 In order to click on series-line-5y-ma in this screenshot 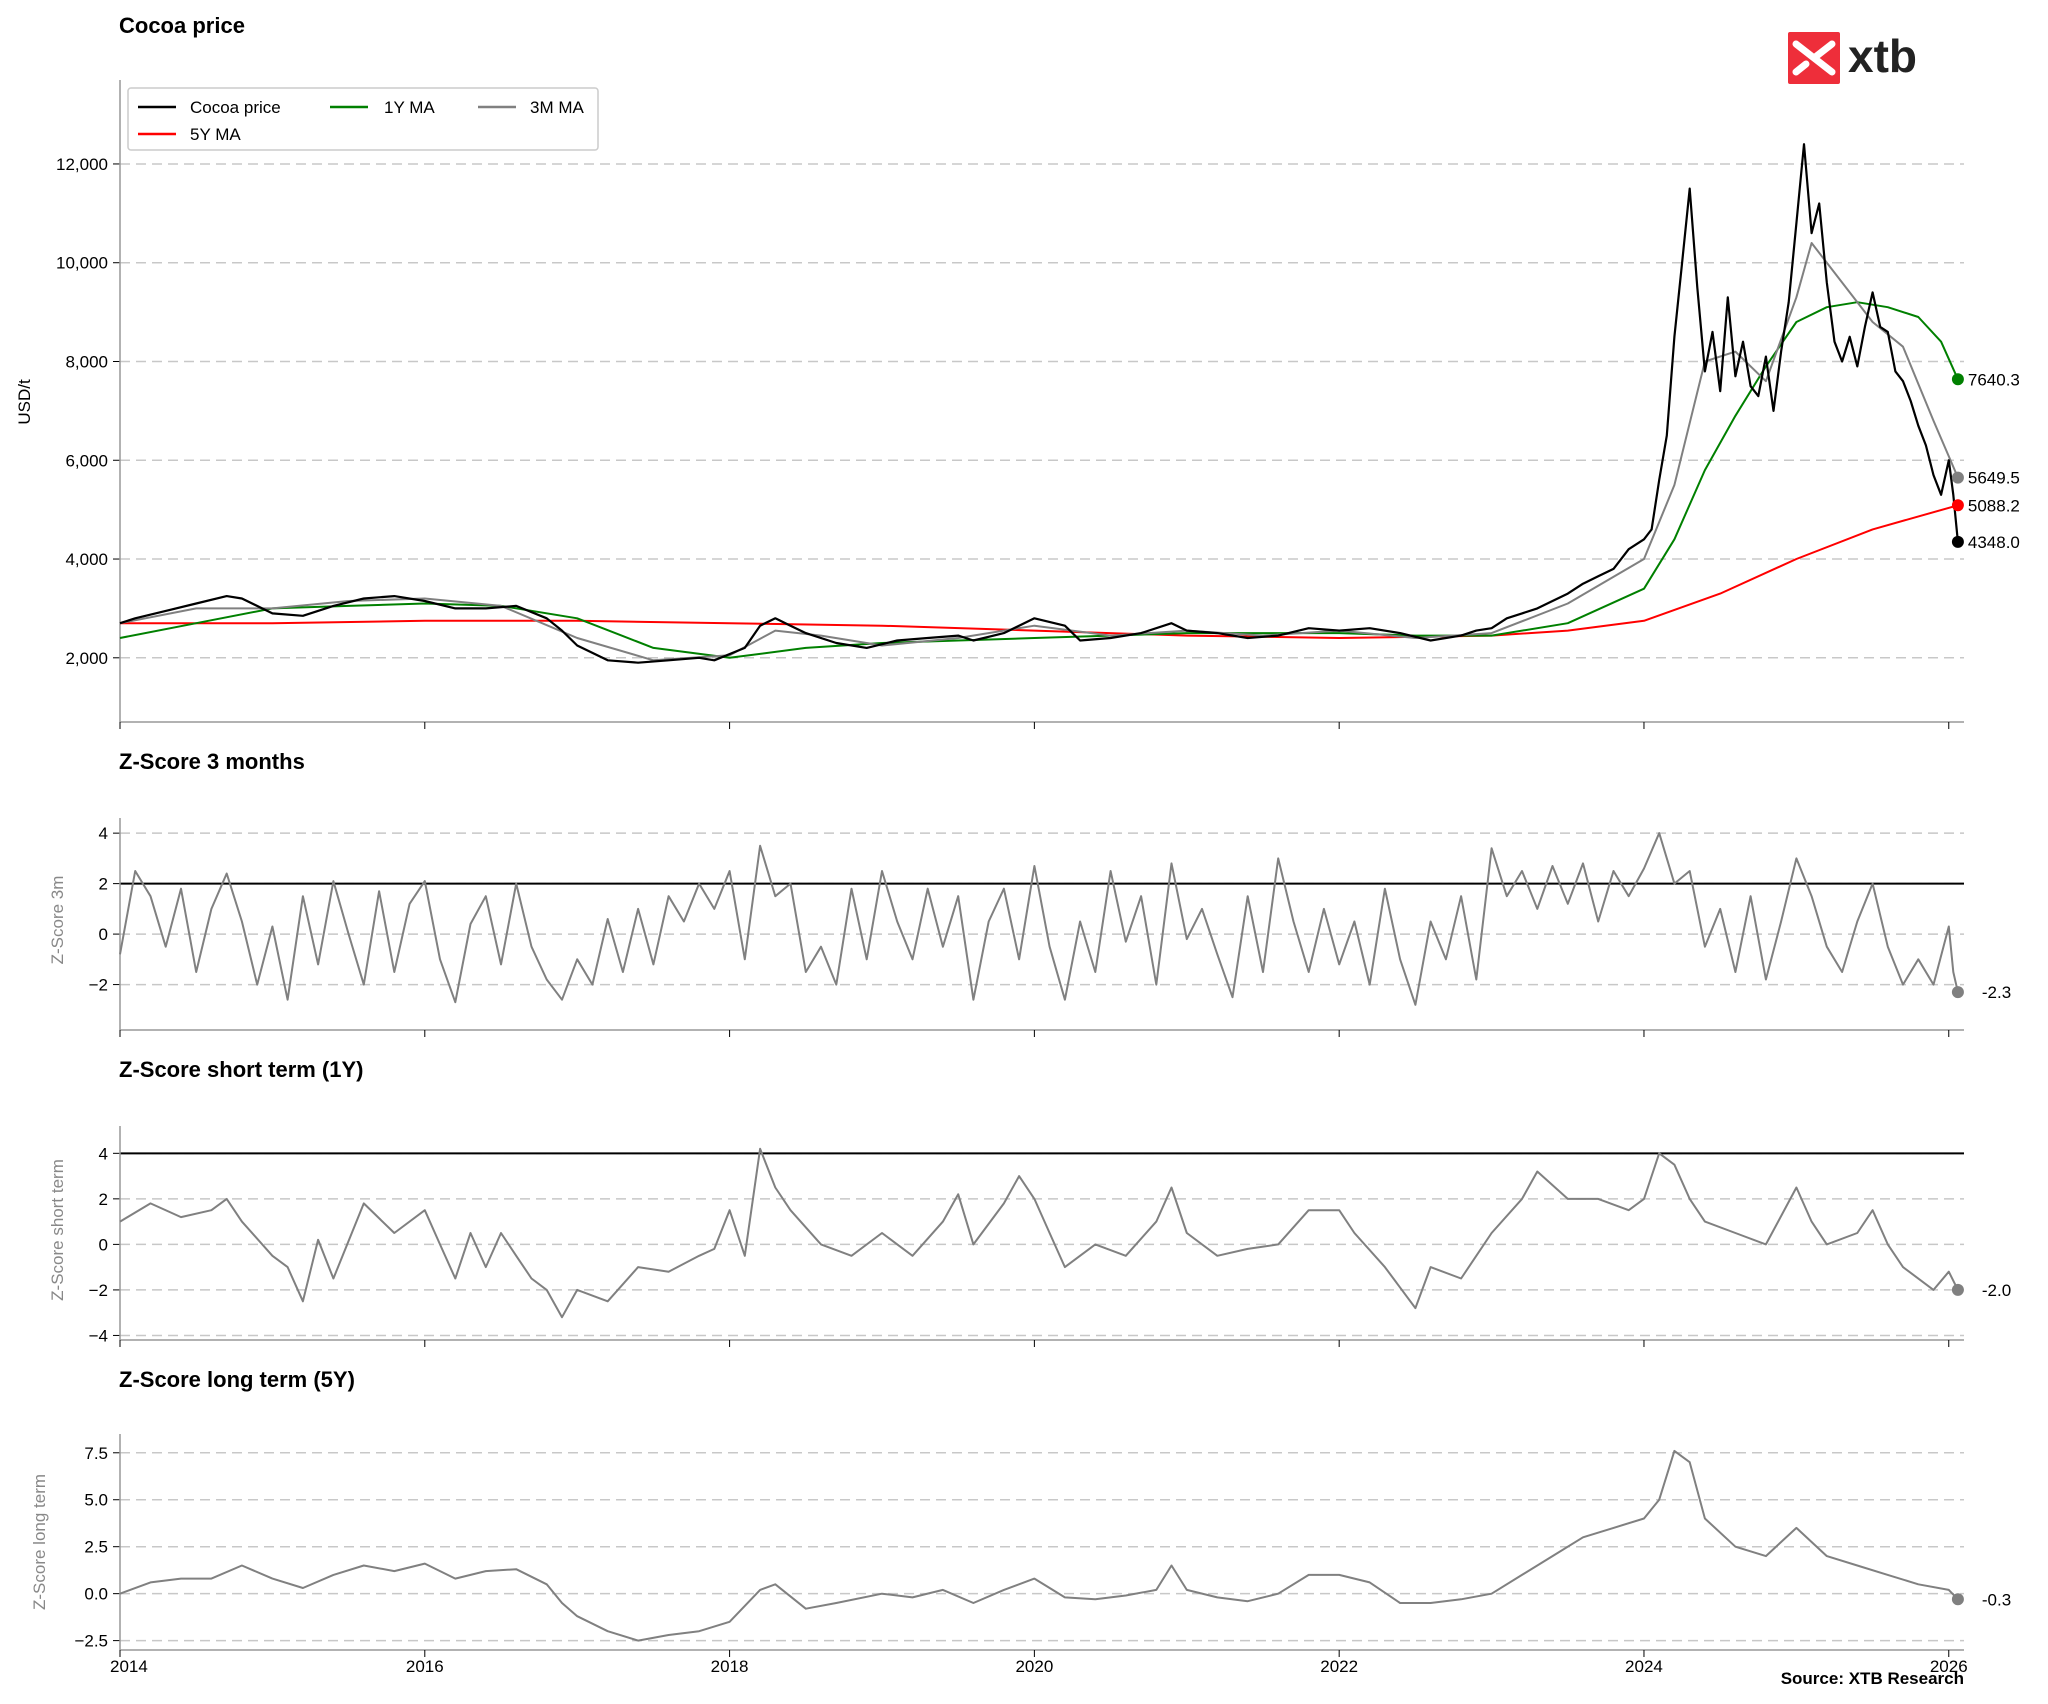, I will do `click(1039, 571)`.